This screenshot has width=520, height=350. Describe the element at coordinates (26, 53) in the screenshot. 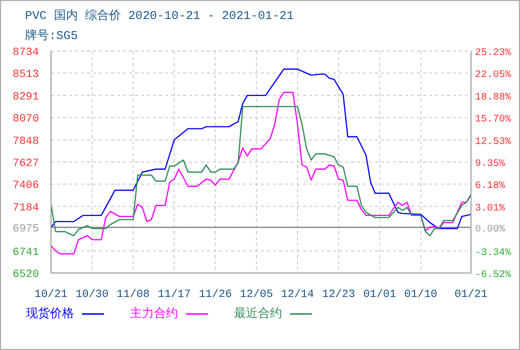

I see `y-tick-label: 8734` at that location.